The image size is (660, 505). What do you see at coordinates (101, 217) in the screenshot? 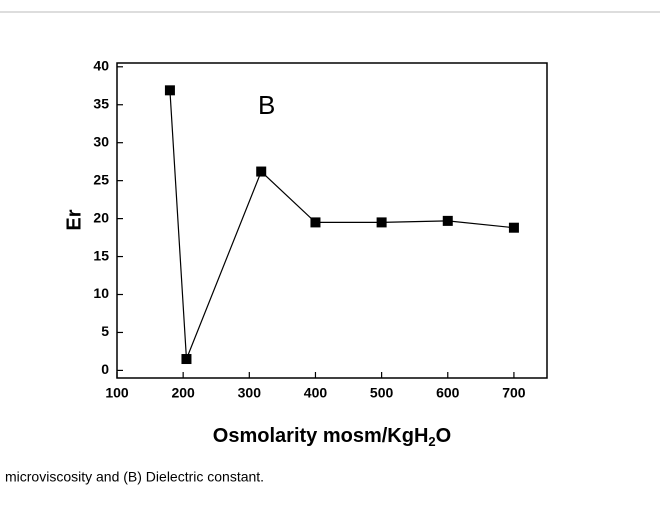
I see `y-tick-label: 20` at bounding box center [101, 217].